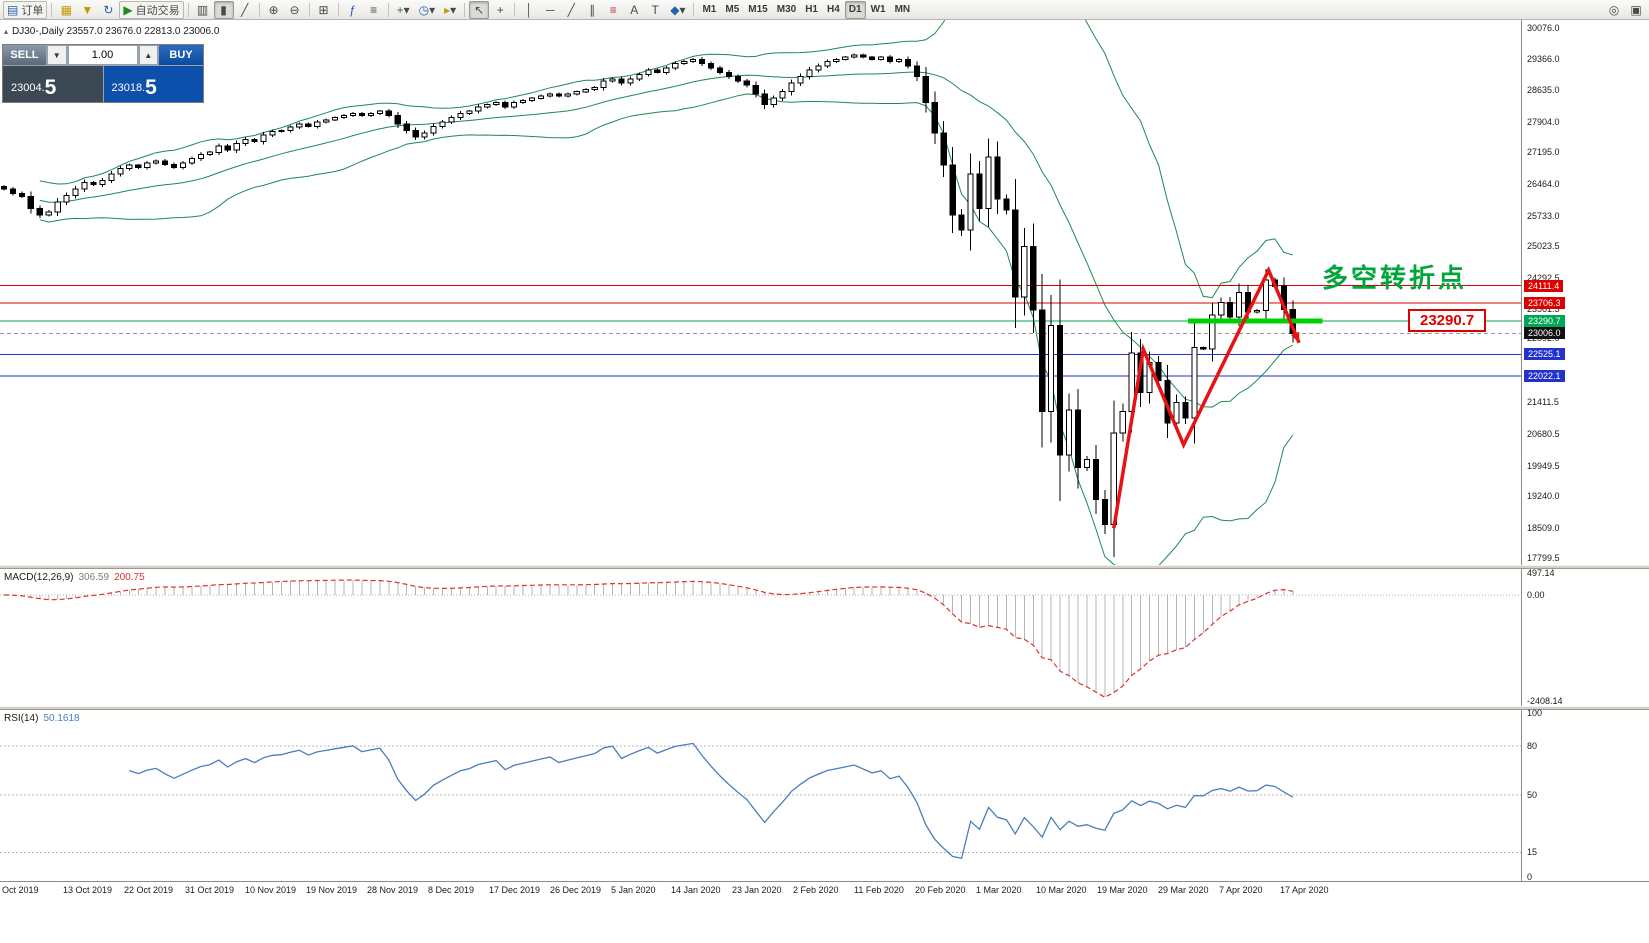 The image size is (1649, 943). I want to click on templates-button: ▸ ▾, so click(450, 10).